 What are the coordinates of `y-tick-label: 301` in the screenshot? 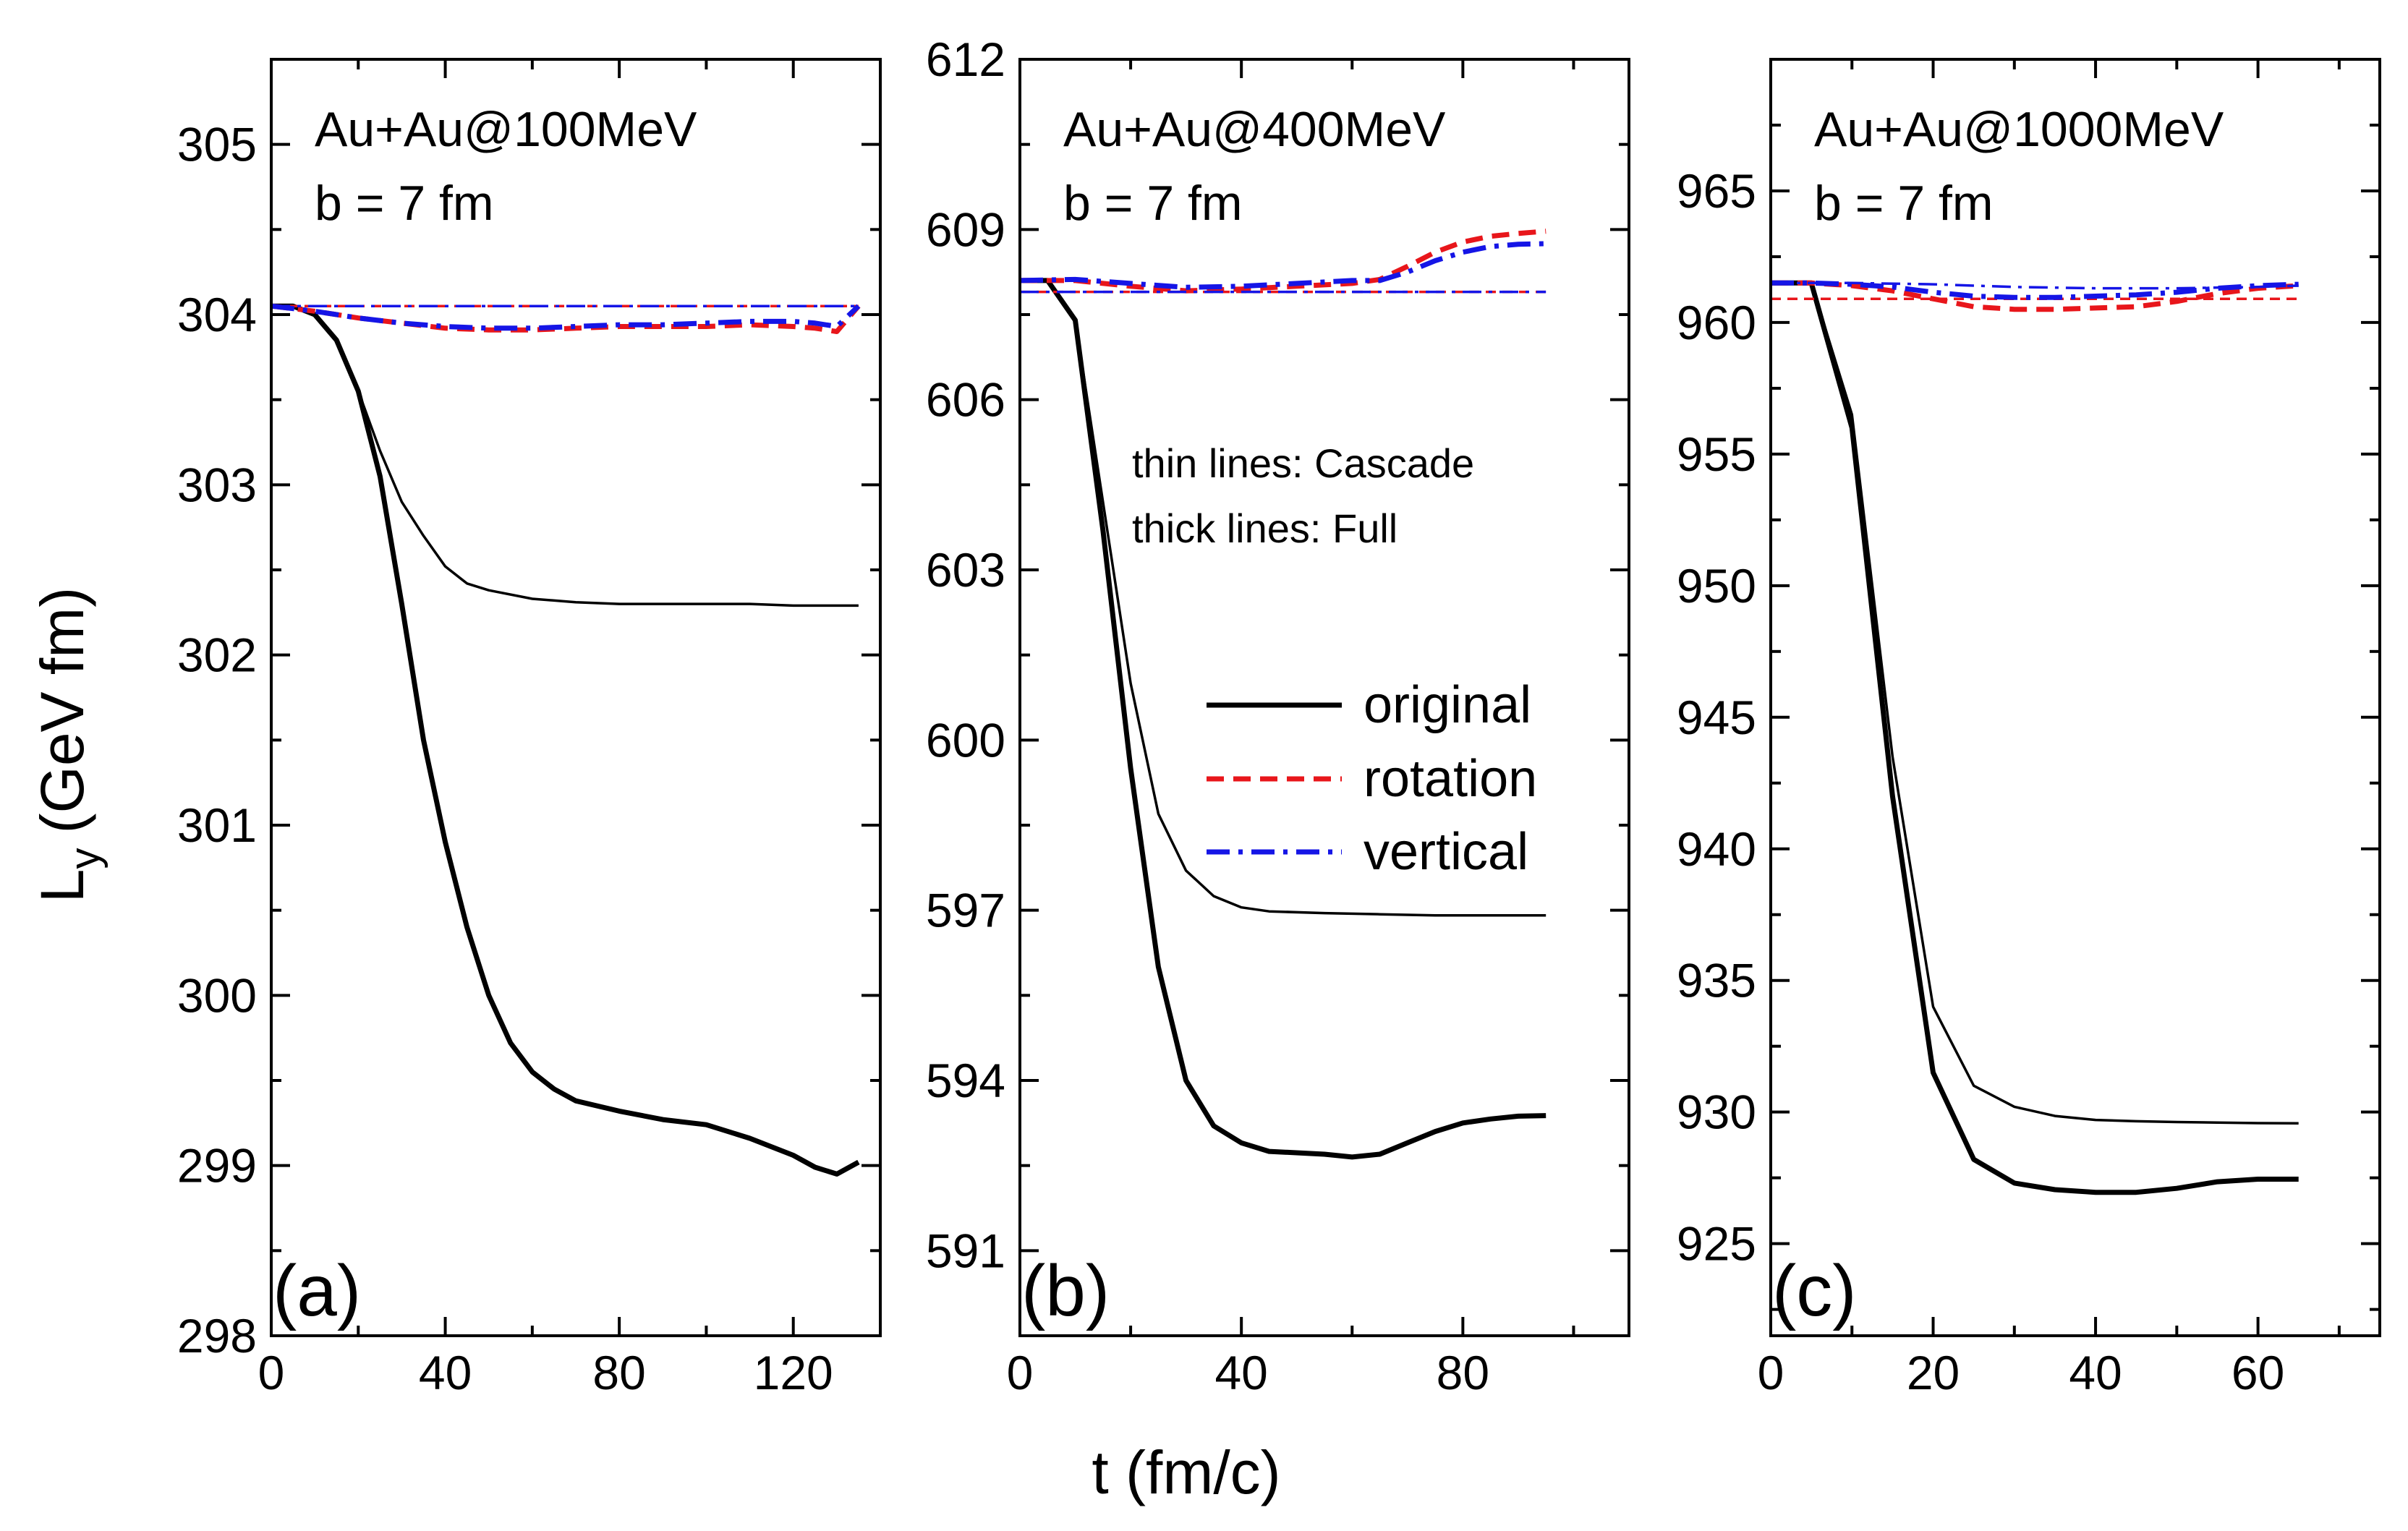 It's located at (217, 825).